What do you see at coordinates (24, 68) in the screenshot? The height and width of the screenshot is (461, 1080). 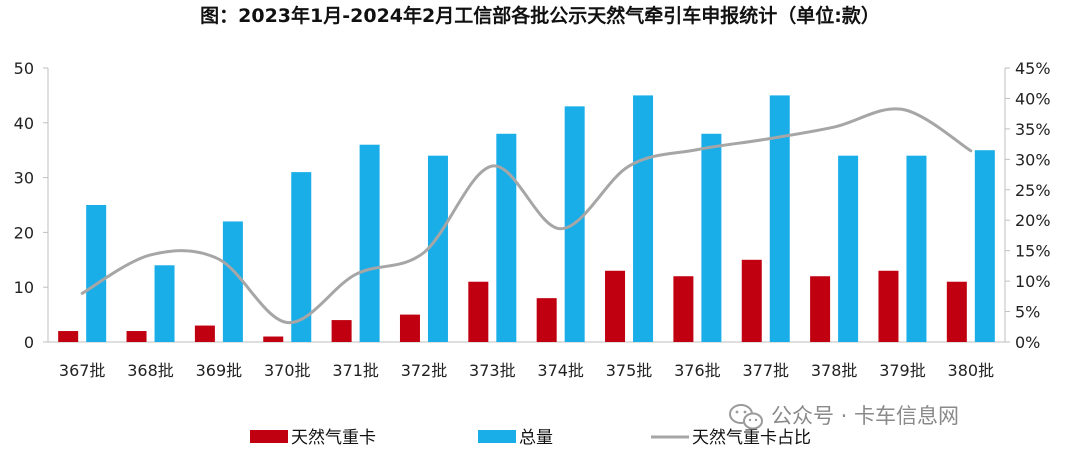 I see `y-left-tick-label: 50` at bounding box center [24, 68].